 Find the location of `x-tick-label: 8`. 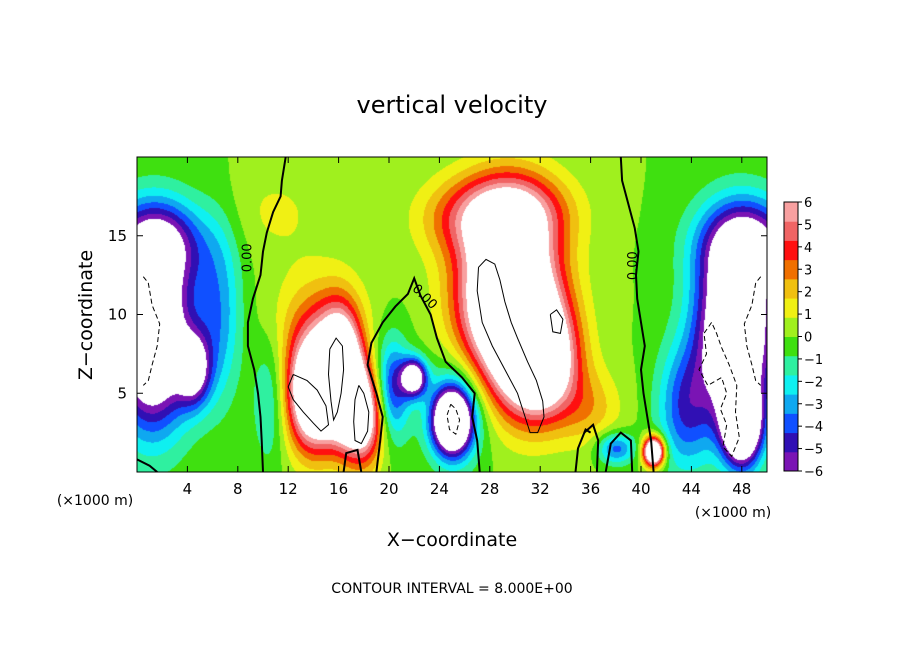

x-tick-label: 8 is located at coordinates (238, 489).